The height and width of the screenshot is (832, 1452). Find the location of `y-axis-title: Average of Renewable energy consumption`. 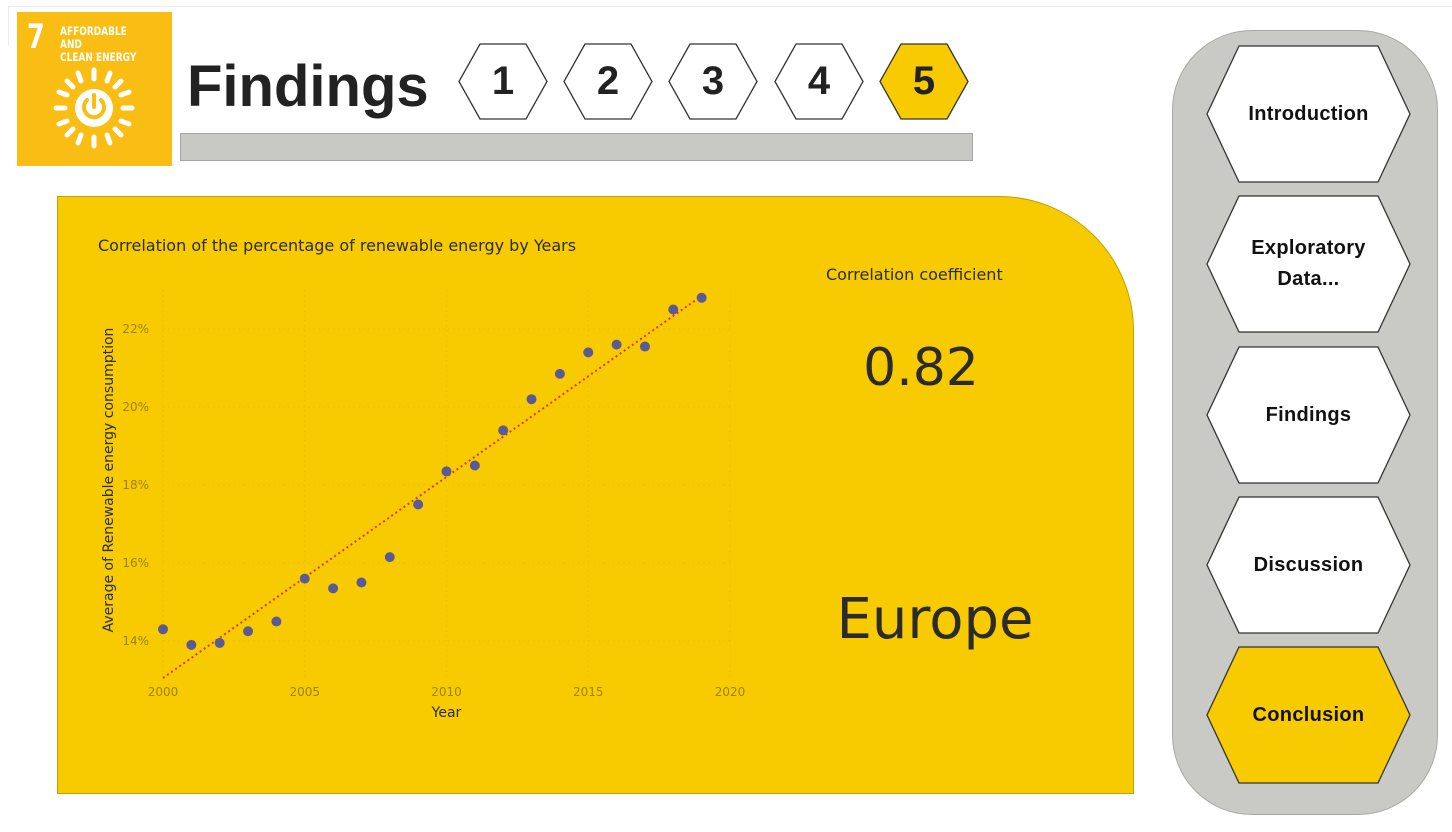

y-axis-title: Average of Renewable energy consumption is located at coordinates (109, 480).